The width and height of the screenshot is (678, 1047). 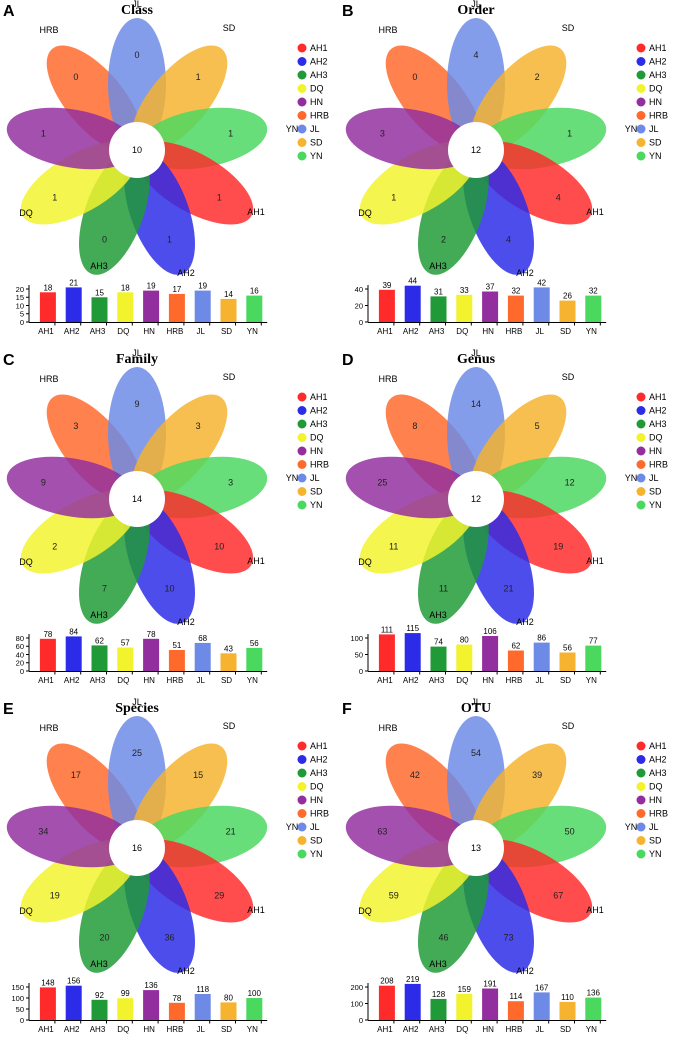 I want to click on bar-value-yn: 77, so click(x=593, y=641).